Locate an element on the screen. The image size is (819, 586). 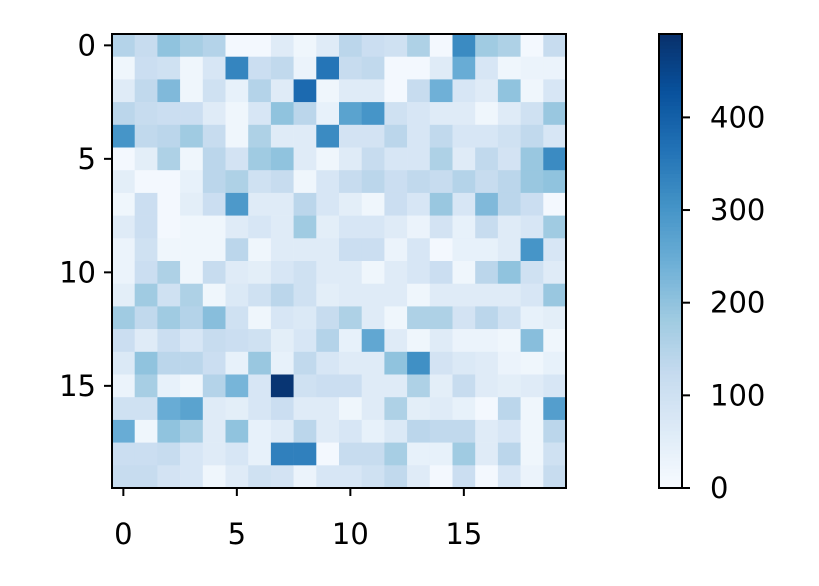
colorbar-tick-label: 200 is located at coordinates (737, 303).